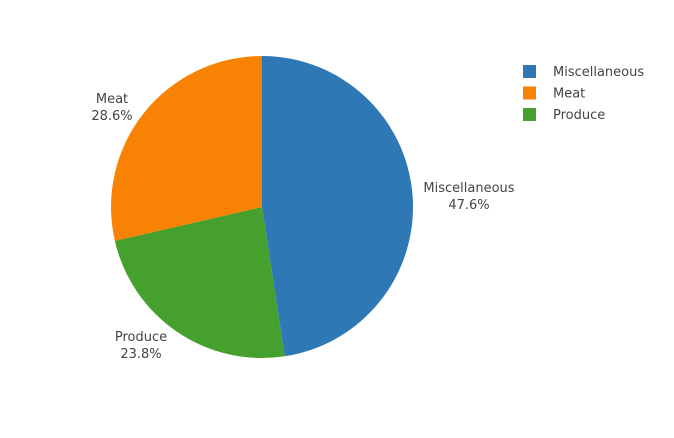  What do you see at coordinates (140, 354) in the screenshot?
I see `slice-label-percent: 23.8%` at bounding box center [140, 354].